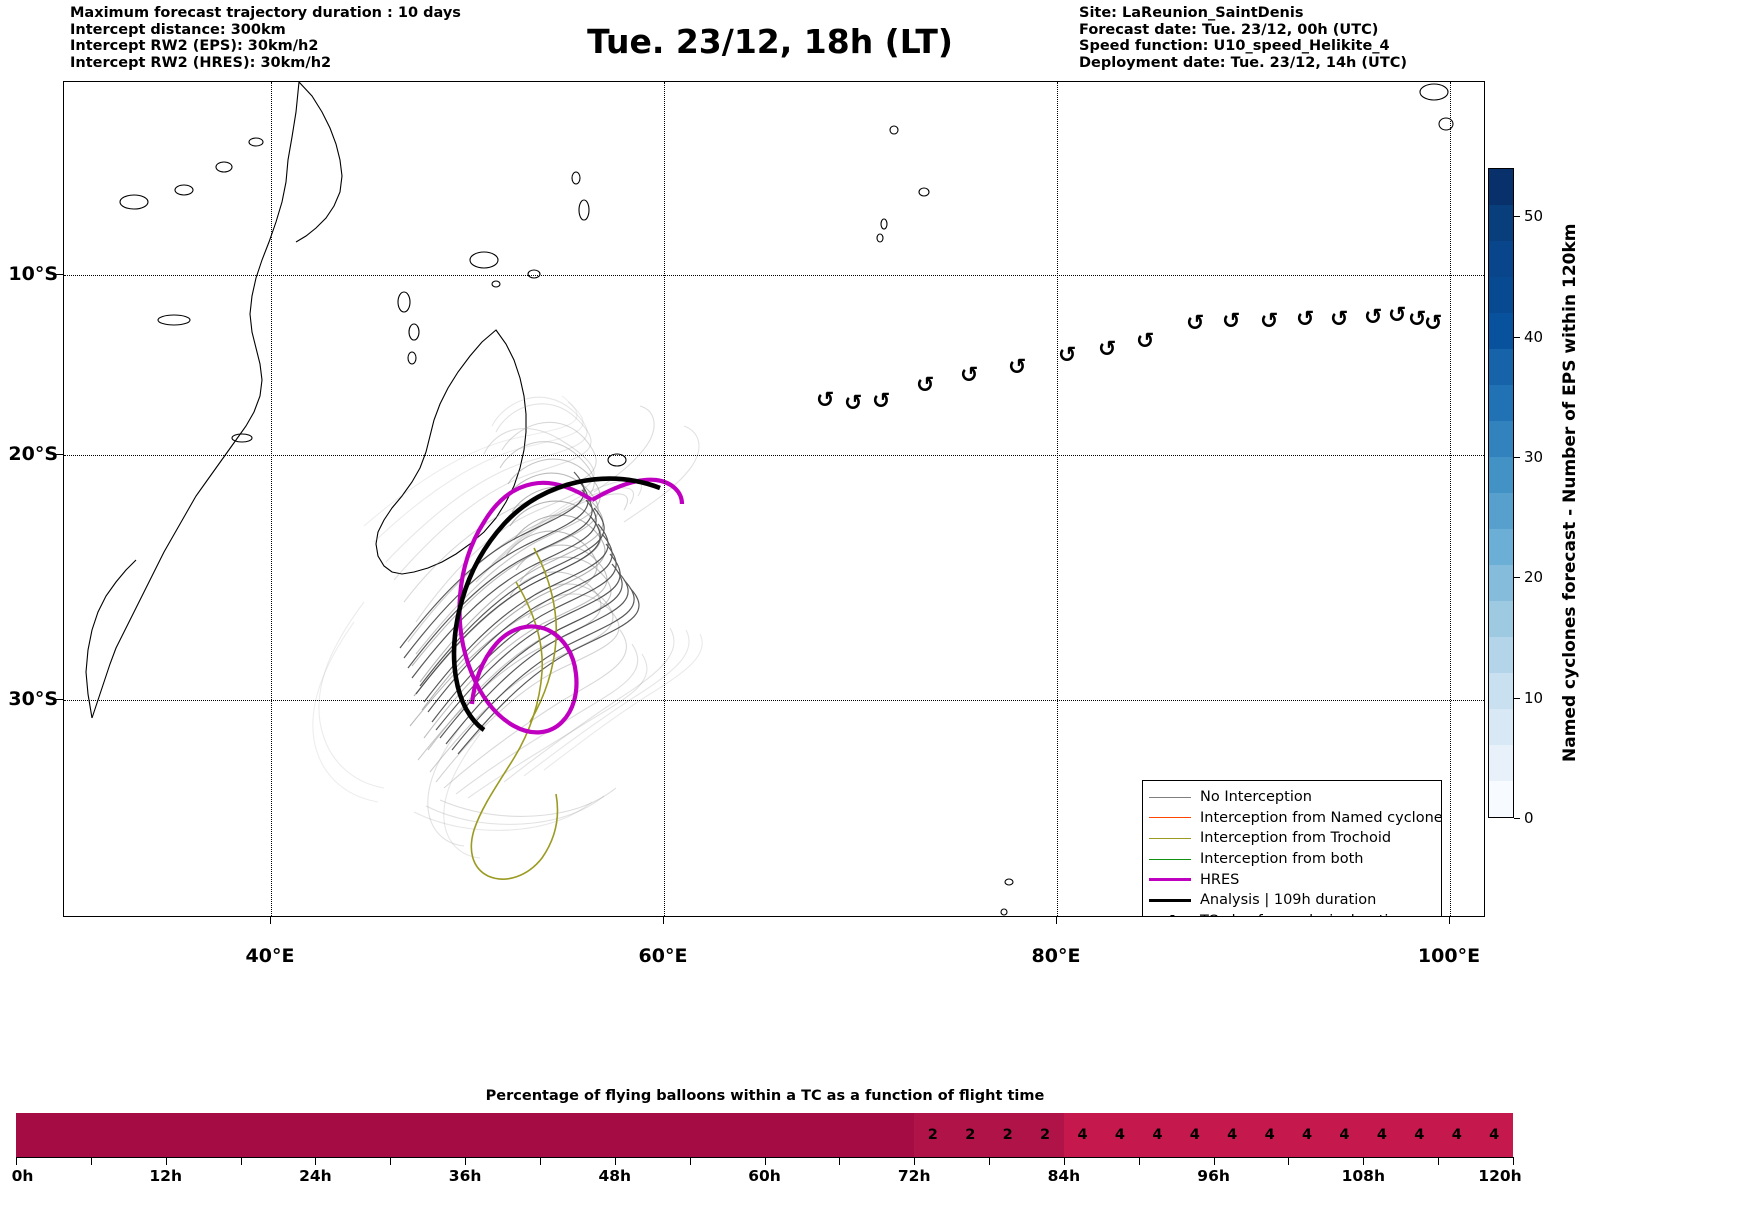  Describe the element at coordinates (1170, 818) in the screenshot. I see `legend-swatch-named-cyclone` at that location.